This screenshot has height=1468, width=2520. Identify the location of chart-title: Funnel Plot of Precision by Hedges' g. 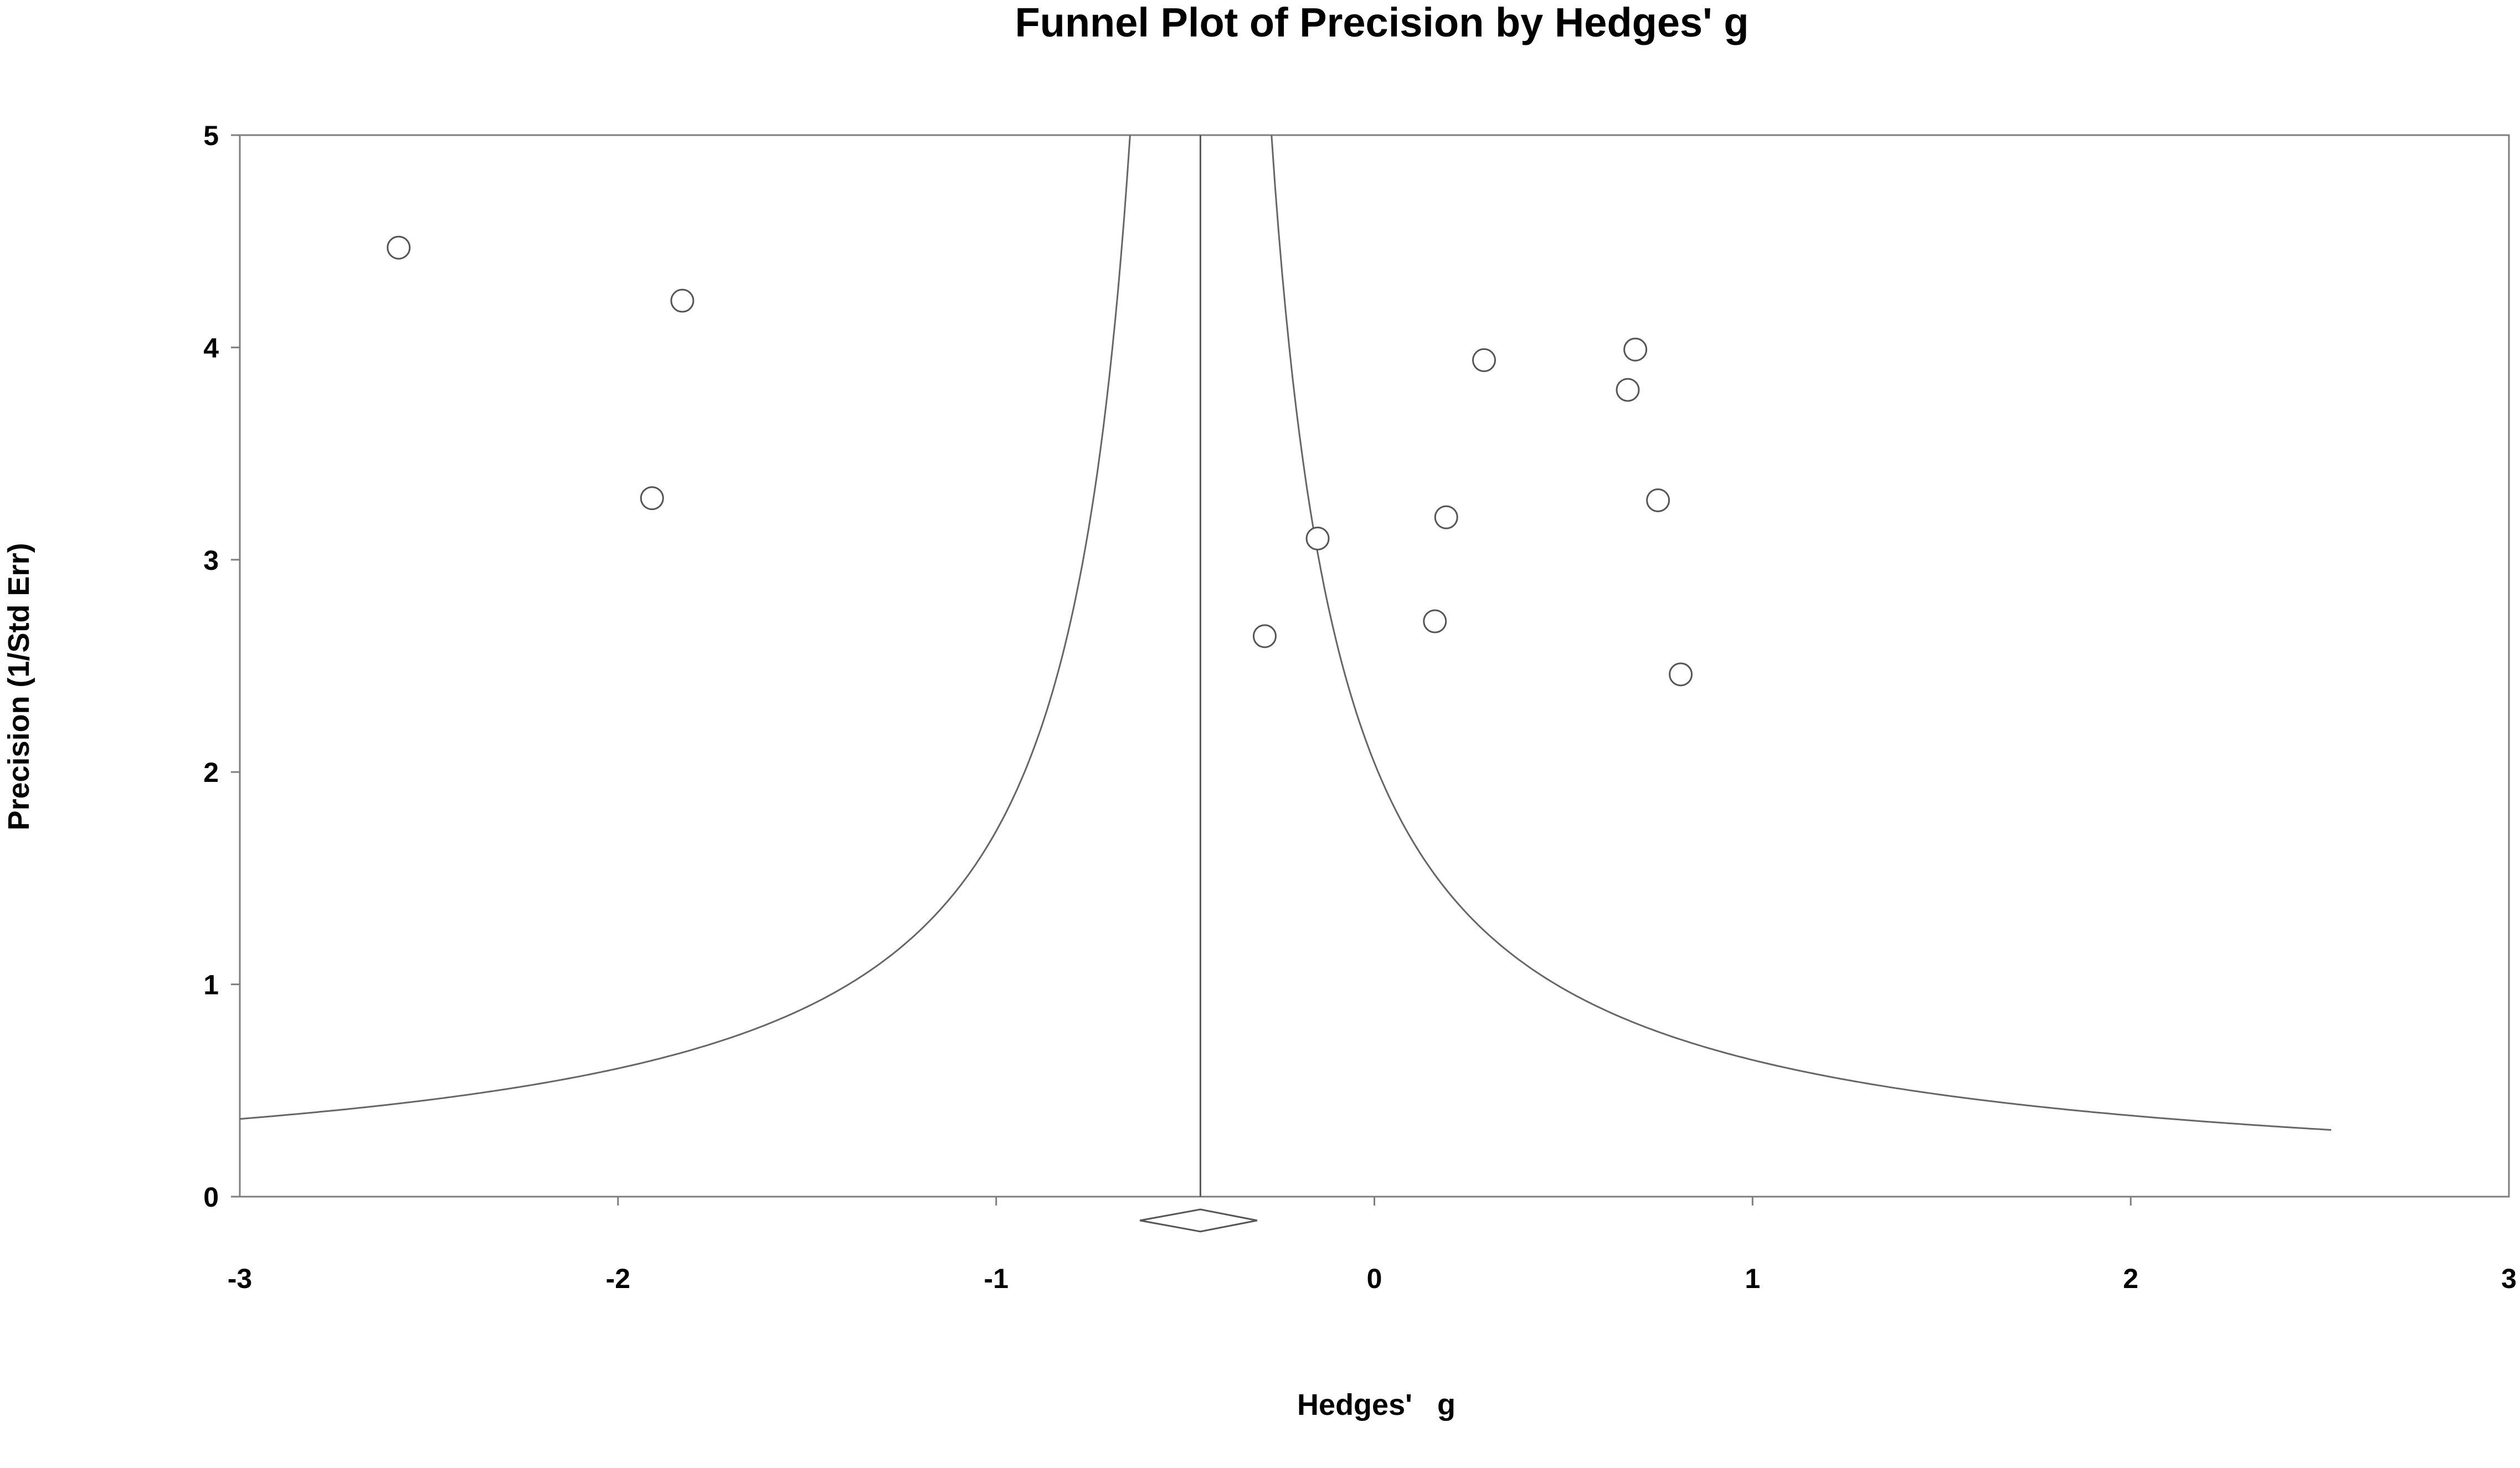
(1381, 23).